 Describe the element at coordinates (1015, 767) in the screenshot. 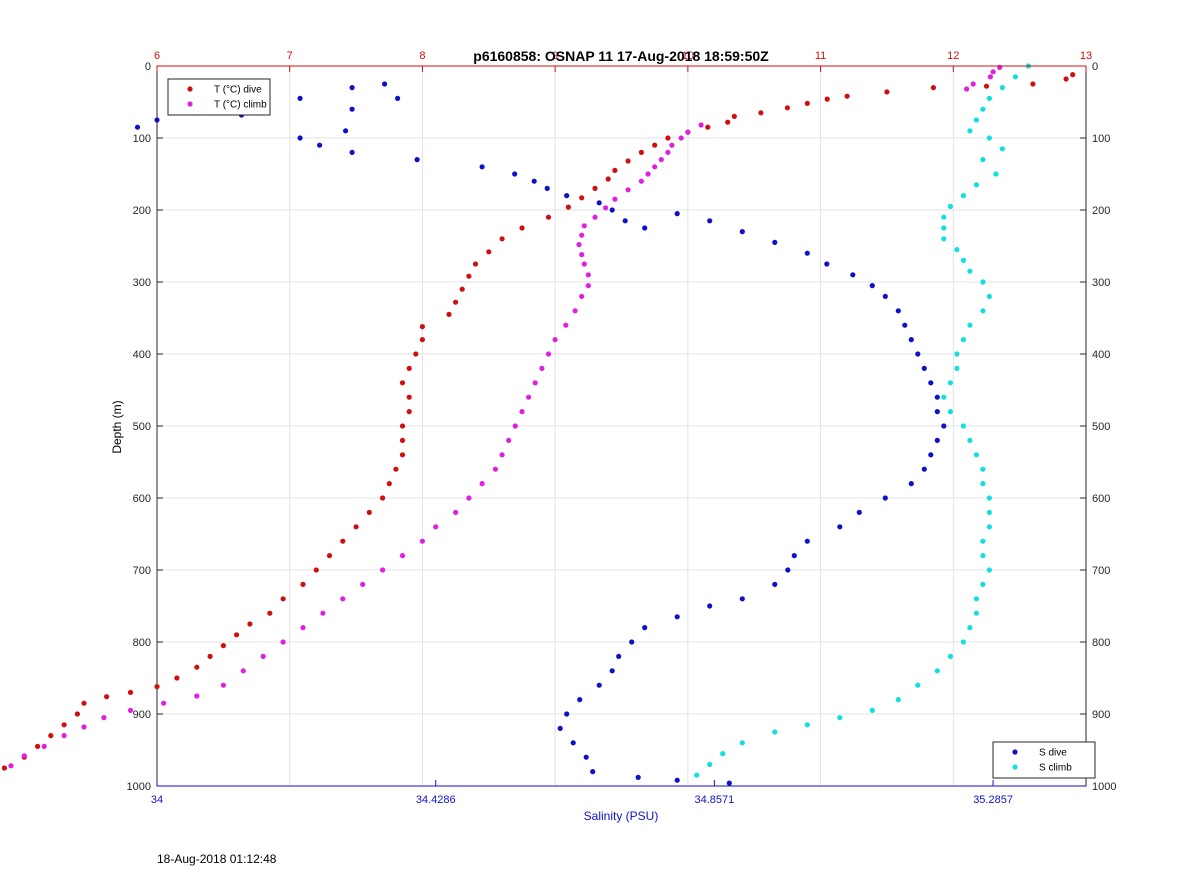

I see `legend-marker` at that location.